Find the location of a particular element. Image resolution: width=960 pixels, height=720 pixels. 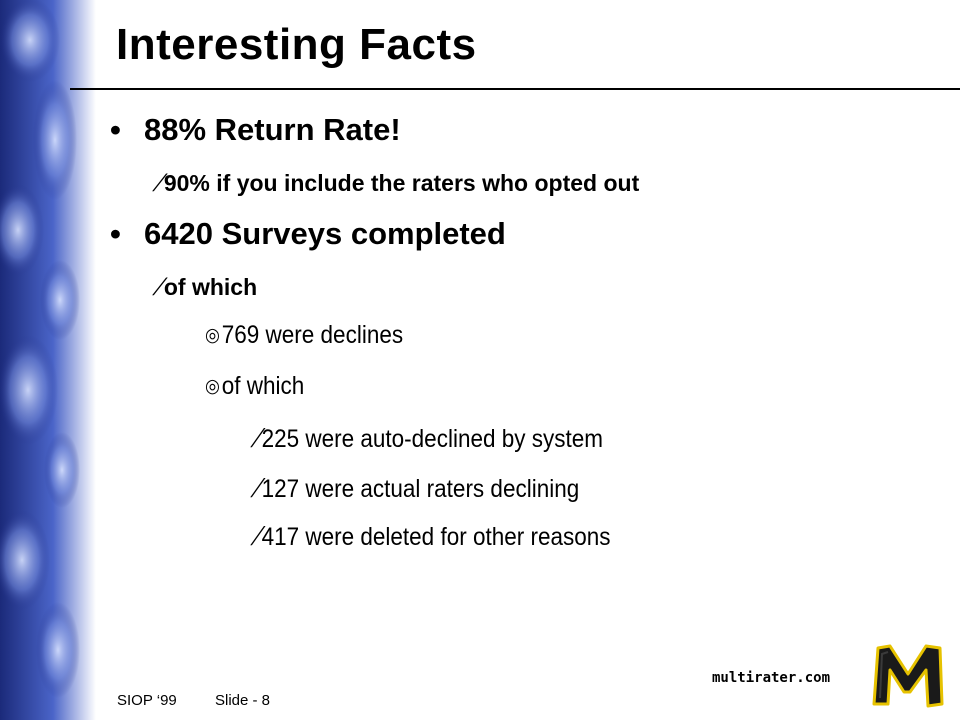

footer-conference: SIOP ‘99 is located at coordinates (147, 700).